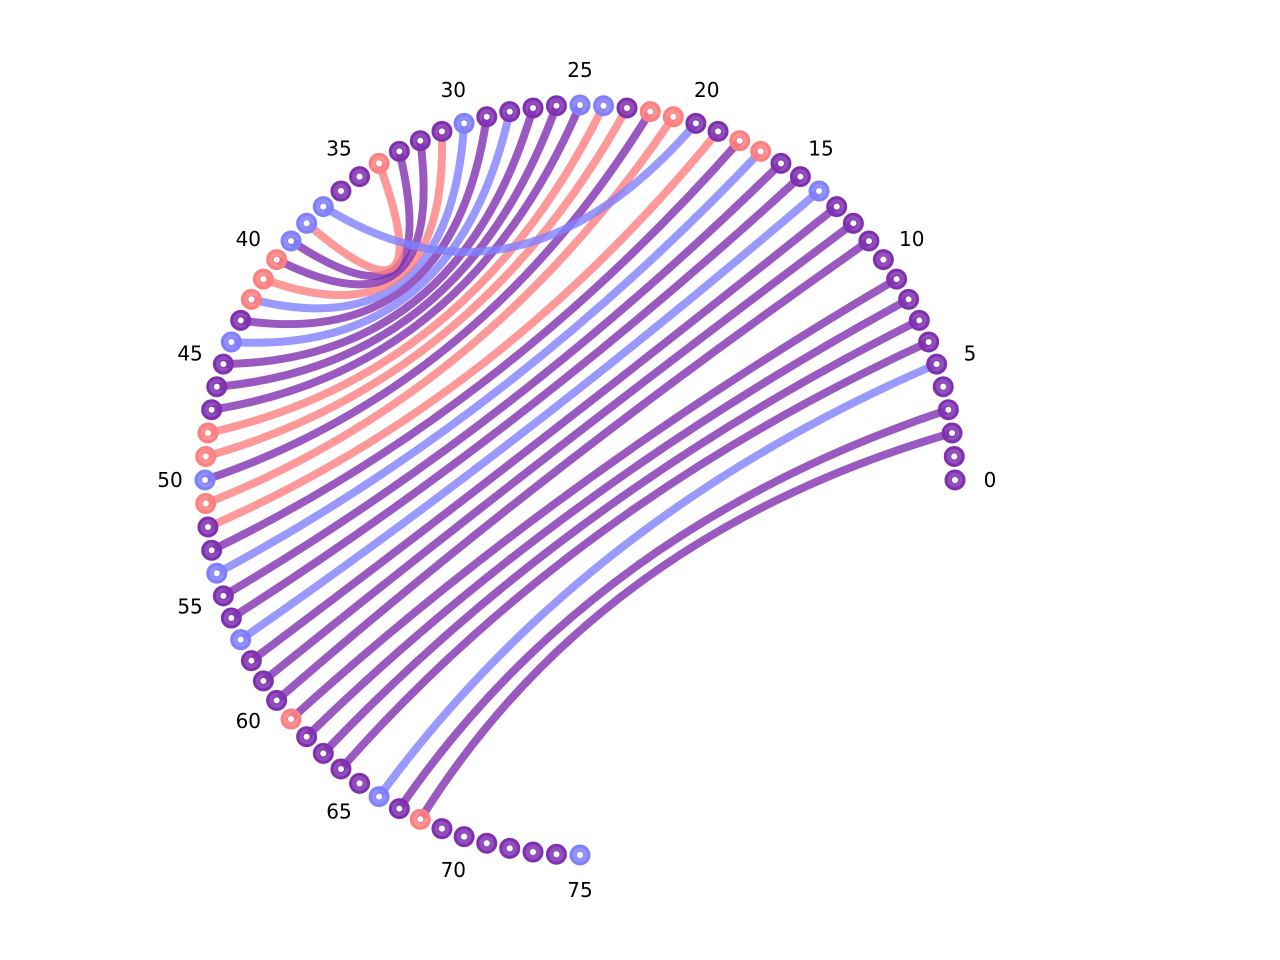 The width and height of the screenshot is (1280, 960). Describe the element at coordinates (706, 90) in the screenshot. I see `tick-label-20: 20` at that location.